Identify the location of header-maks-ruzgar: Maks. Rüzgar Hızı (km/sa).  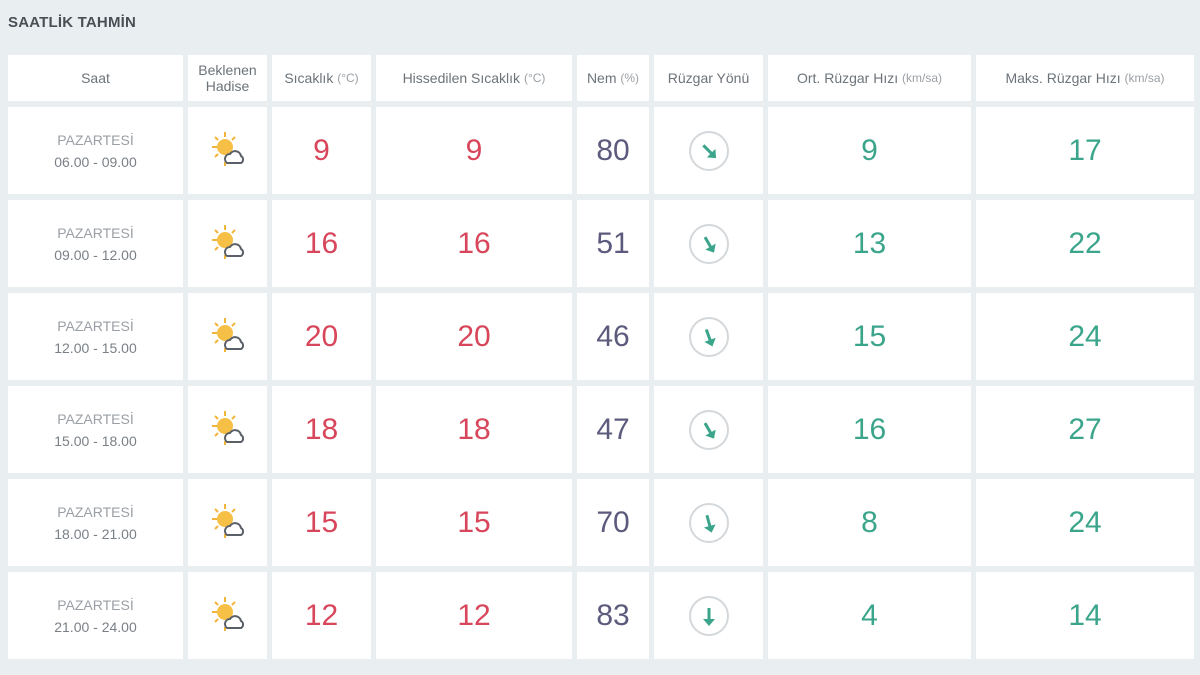
(1085, 78).